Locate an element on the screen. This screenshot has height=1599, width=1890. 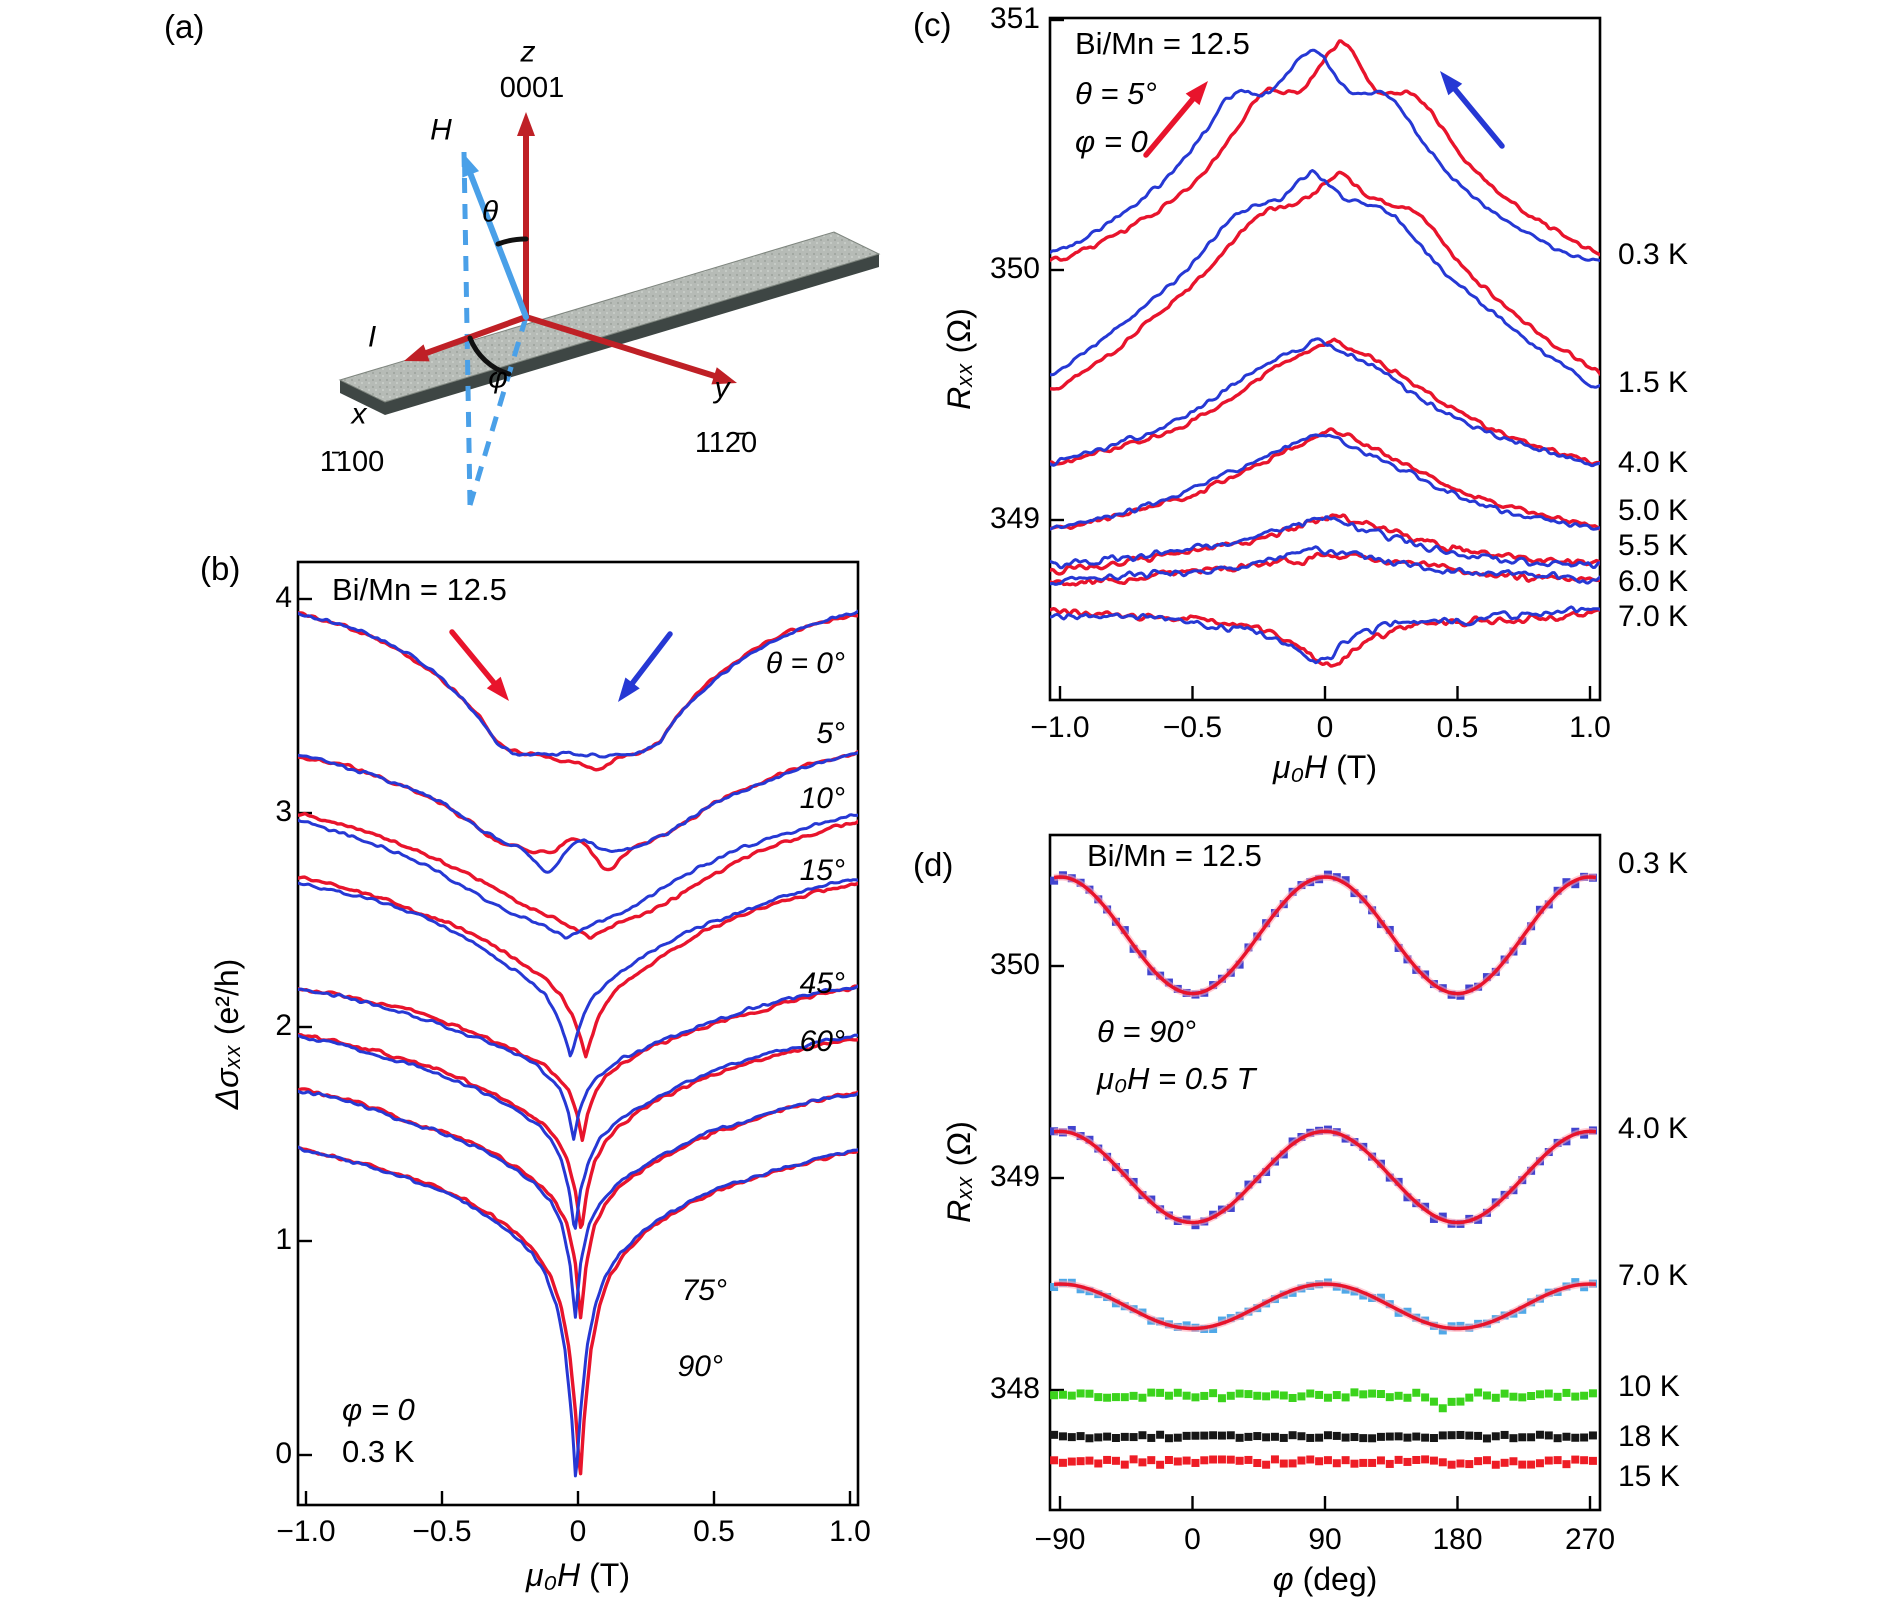
panel-c-xlabel-unit: (T) is located at coordinates (1356, 767).